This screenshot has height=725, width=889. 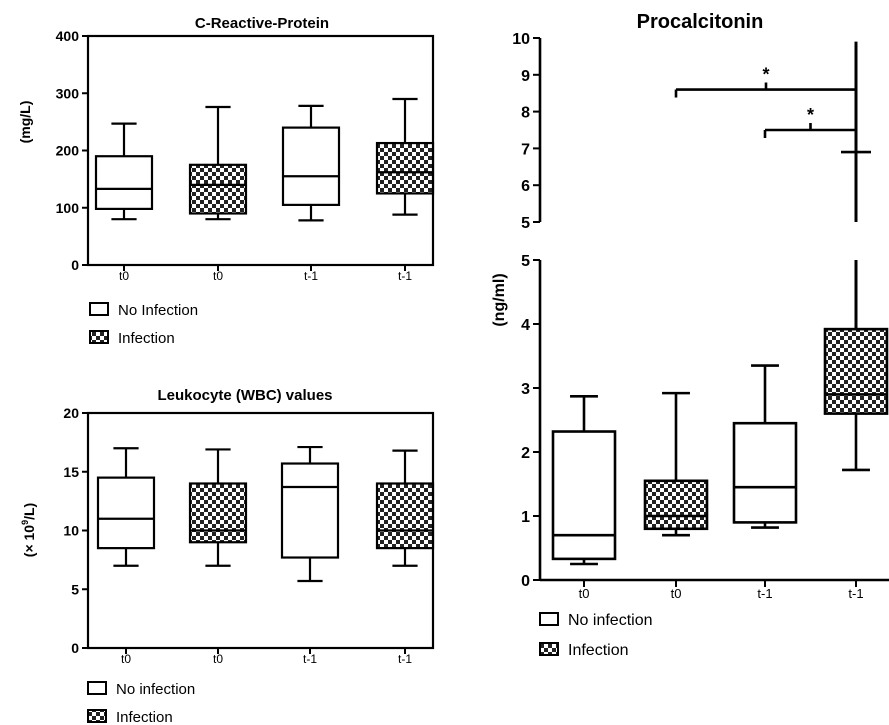 I want to click on wbc-title: Leukocyte (WBC) values, so click(x=244, y=395).